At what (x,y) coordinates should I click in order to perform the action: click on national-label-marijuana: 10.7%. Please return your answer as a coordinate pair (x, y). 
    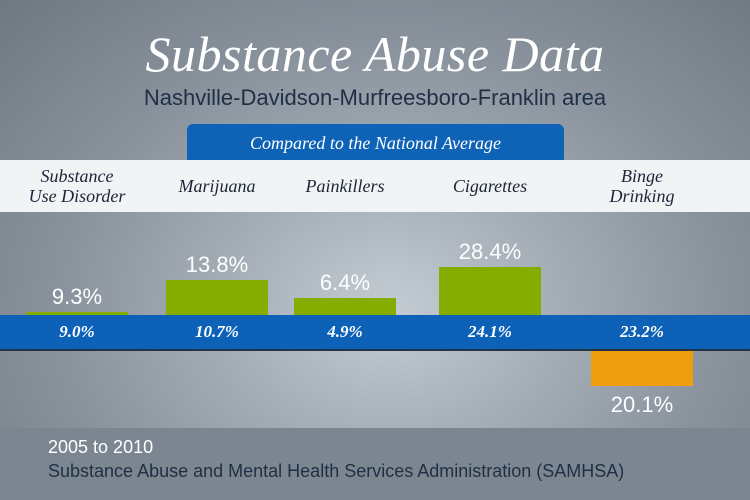
    Looking at the image, I should click on (217, 331).